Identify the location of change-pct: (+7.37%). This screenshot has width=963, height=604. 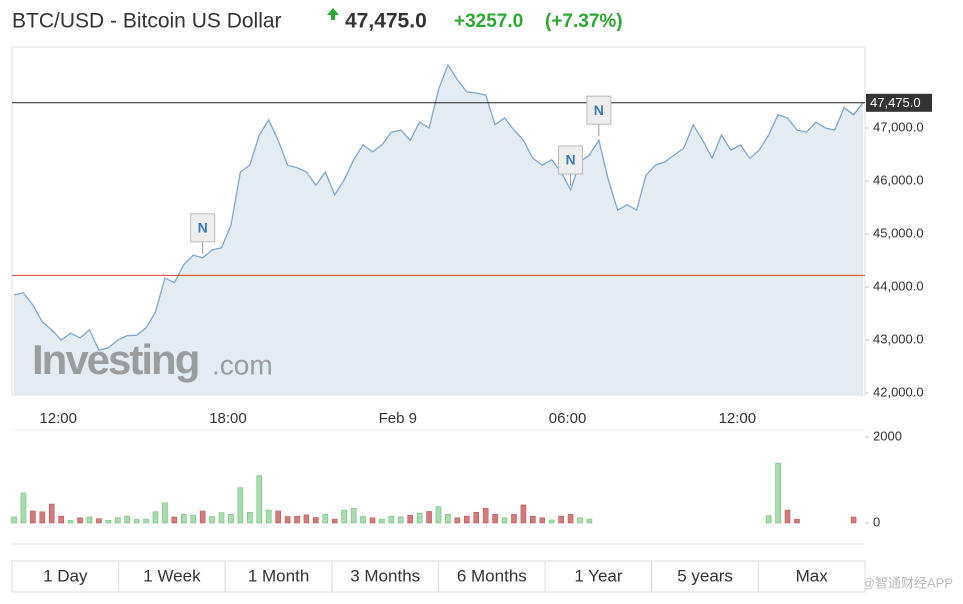
(584, 21).